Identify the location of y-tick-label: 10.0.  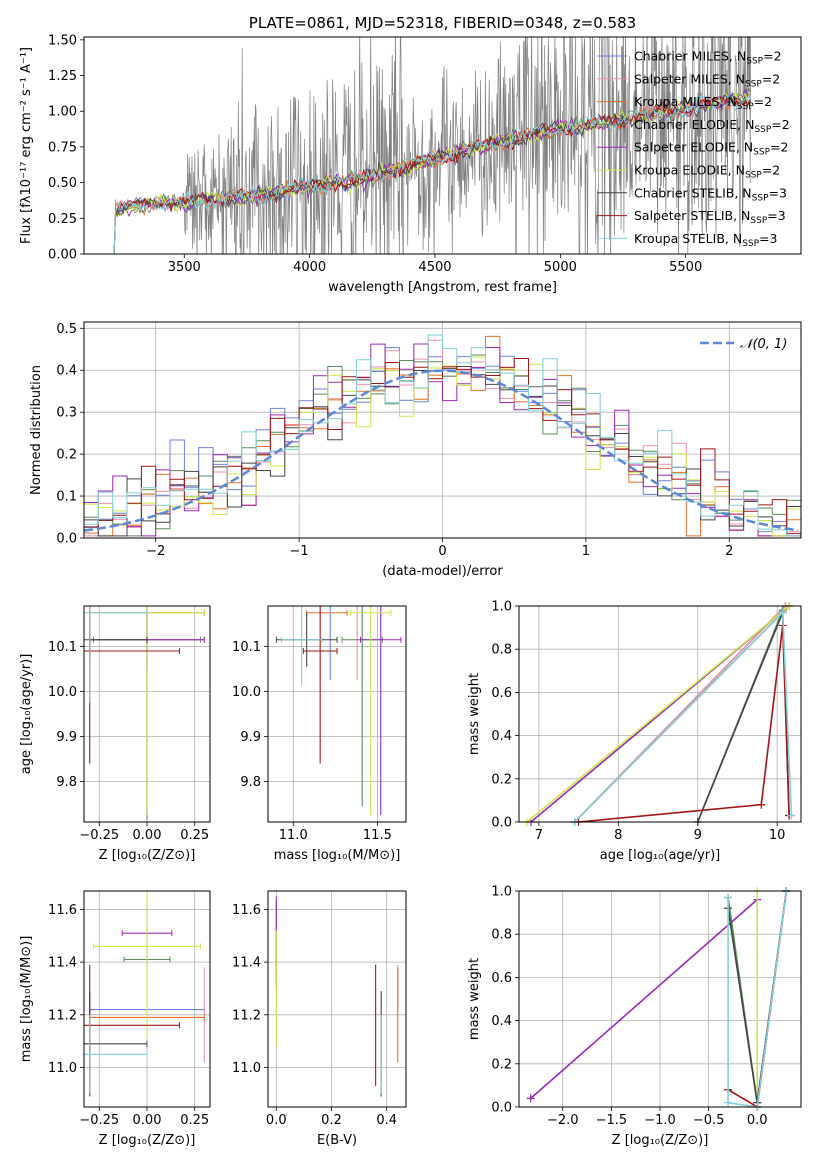
(62, 692).